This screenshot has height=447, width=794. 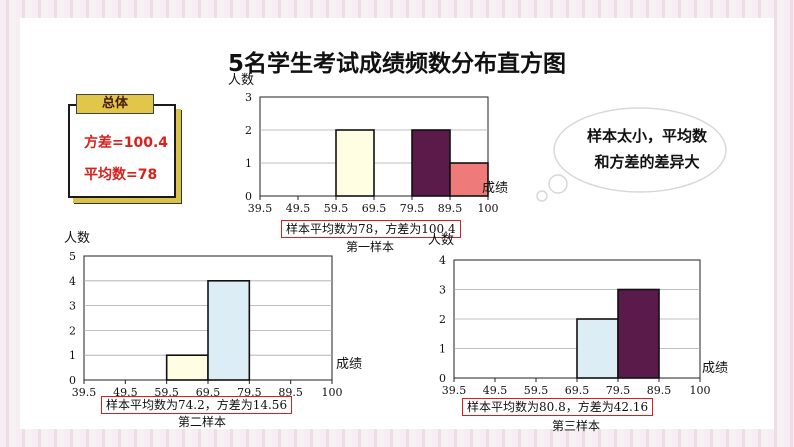 I want to click on sample-3-caption: 样本平均数为80.8，方差为42.16, so click(x=558, y=407).